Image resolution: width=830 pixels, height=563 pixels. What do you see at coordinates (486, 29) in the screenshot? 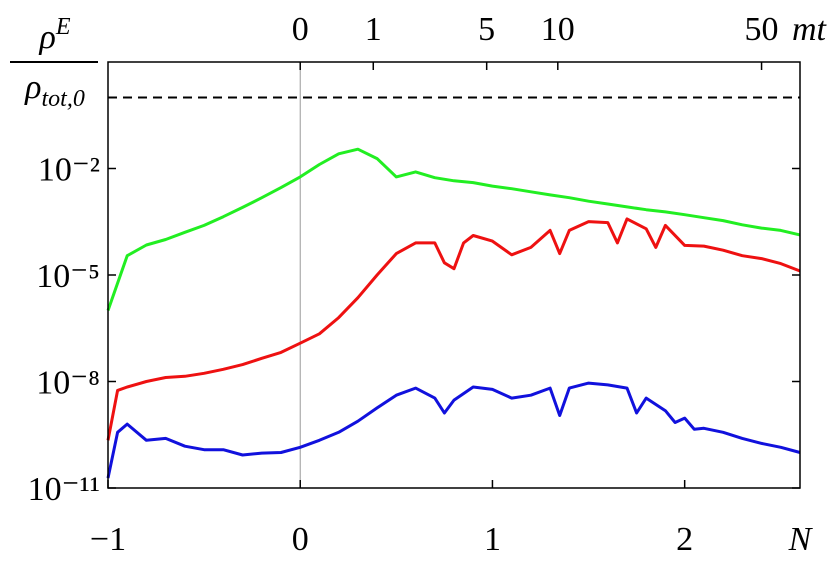
I see `x2-tick-label: 5` at bounding box center [486, 29].